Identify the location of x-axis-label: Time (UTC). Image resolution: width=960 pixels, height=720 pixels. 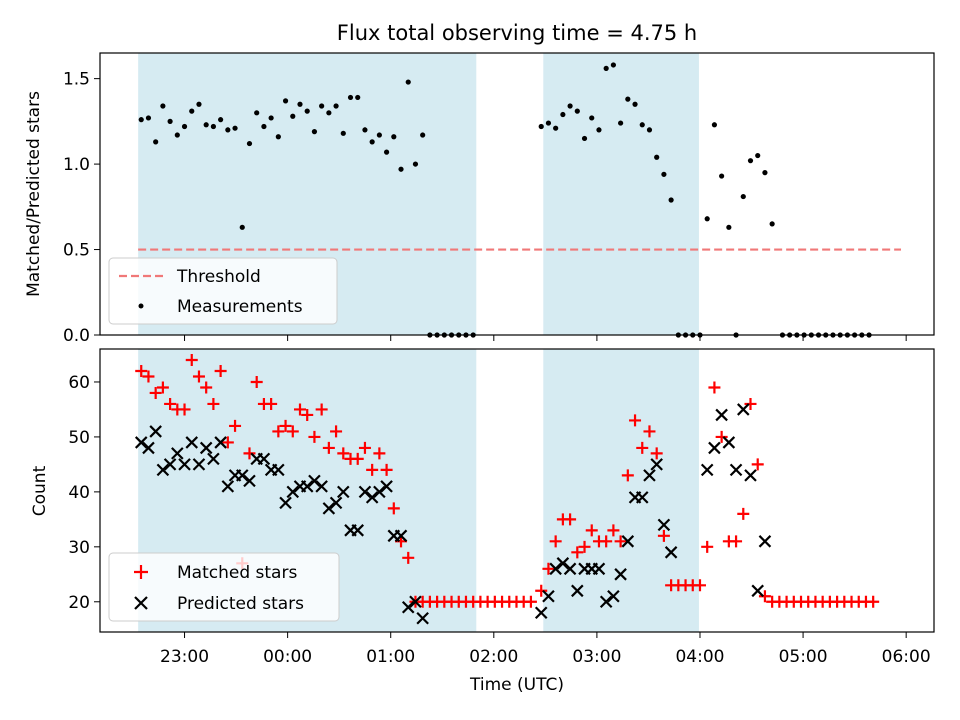
(516, 685).